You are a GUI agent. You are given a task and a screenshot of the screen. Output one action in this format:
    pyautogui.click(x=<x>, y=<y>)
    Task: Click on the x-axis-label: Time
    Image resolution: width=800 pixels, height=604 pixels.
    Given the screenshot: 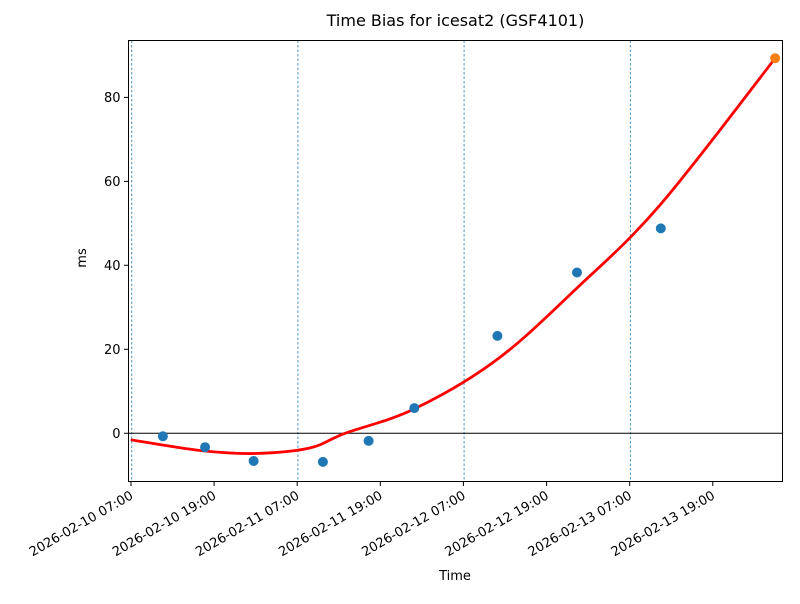 What is the action you would take?
    pyautogui.click(x=454, y=576)
    